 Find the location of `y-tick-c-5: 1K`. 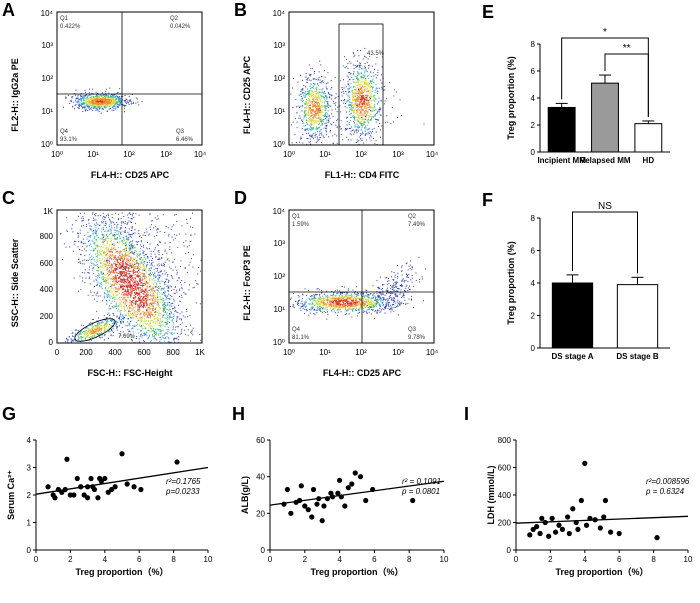

y-tick-c-5: 1K is located at coordinates (48, 211).